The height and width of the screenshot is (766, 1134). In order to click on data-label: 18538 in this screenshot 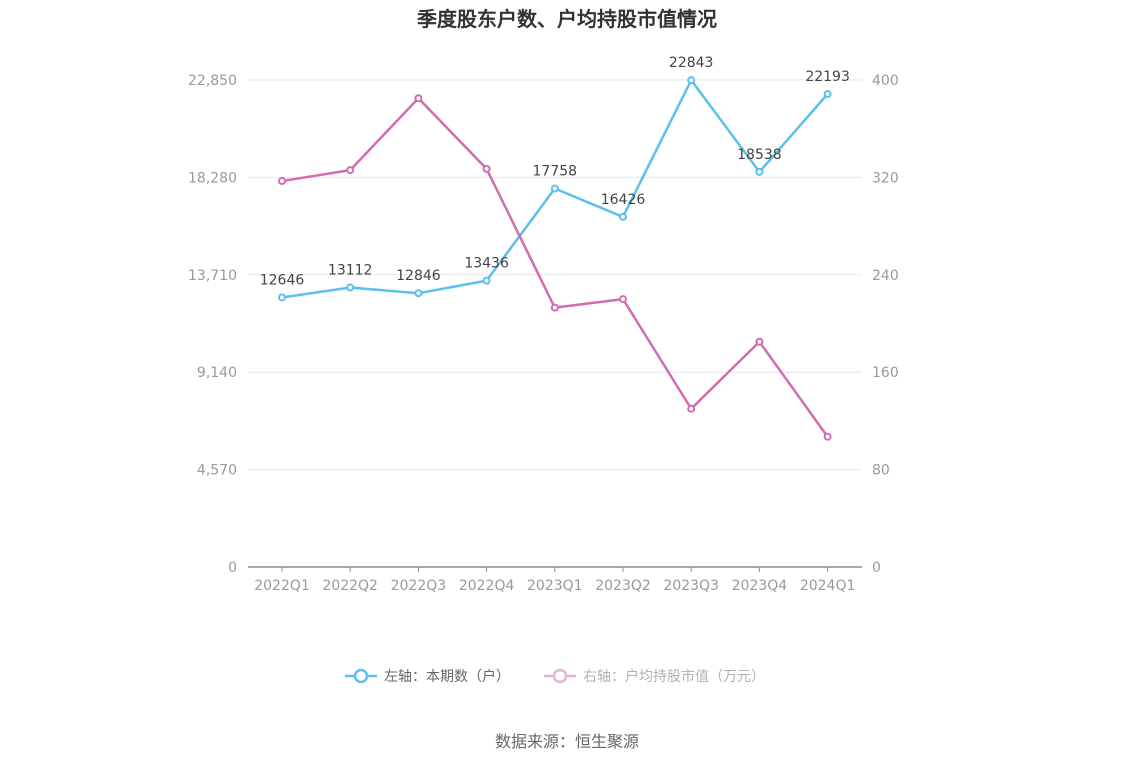, I will do `click(759, 155)`.